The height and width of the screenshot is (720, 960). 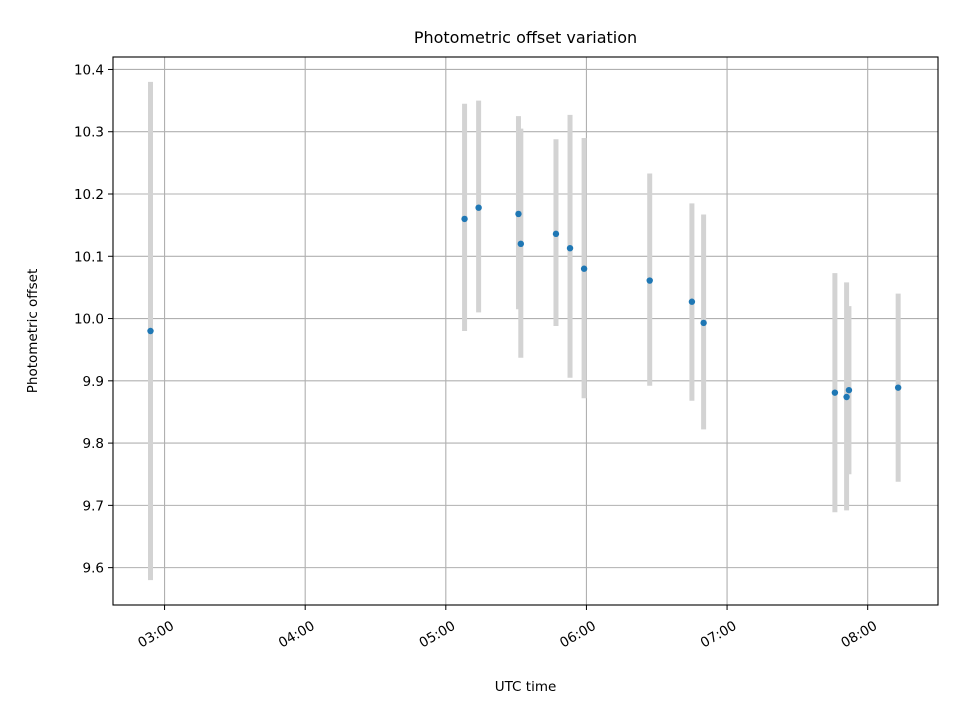 I want to click on y-tick-label: 9.7, so click(x=93, y=506).